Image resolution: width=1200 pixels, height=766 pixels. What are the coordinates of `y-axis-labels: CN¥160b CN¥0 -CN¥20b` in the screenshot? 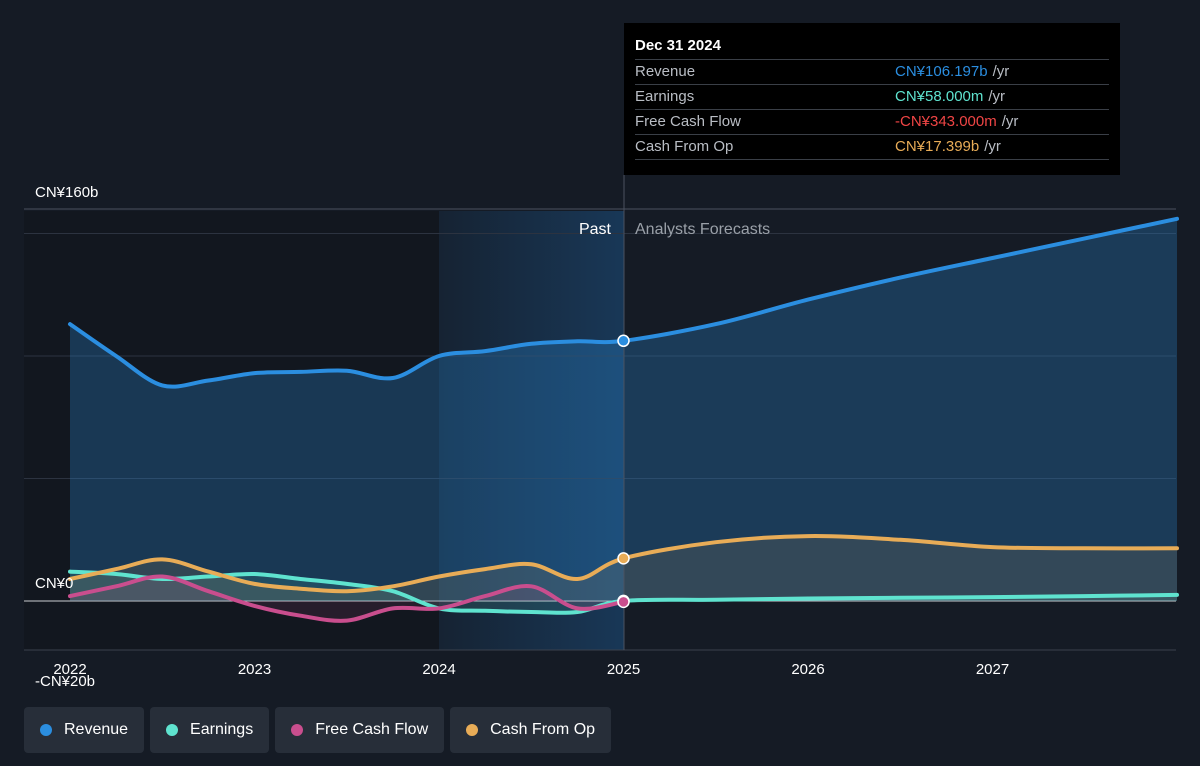 It's located at (66, 437).